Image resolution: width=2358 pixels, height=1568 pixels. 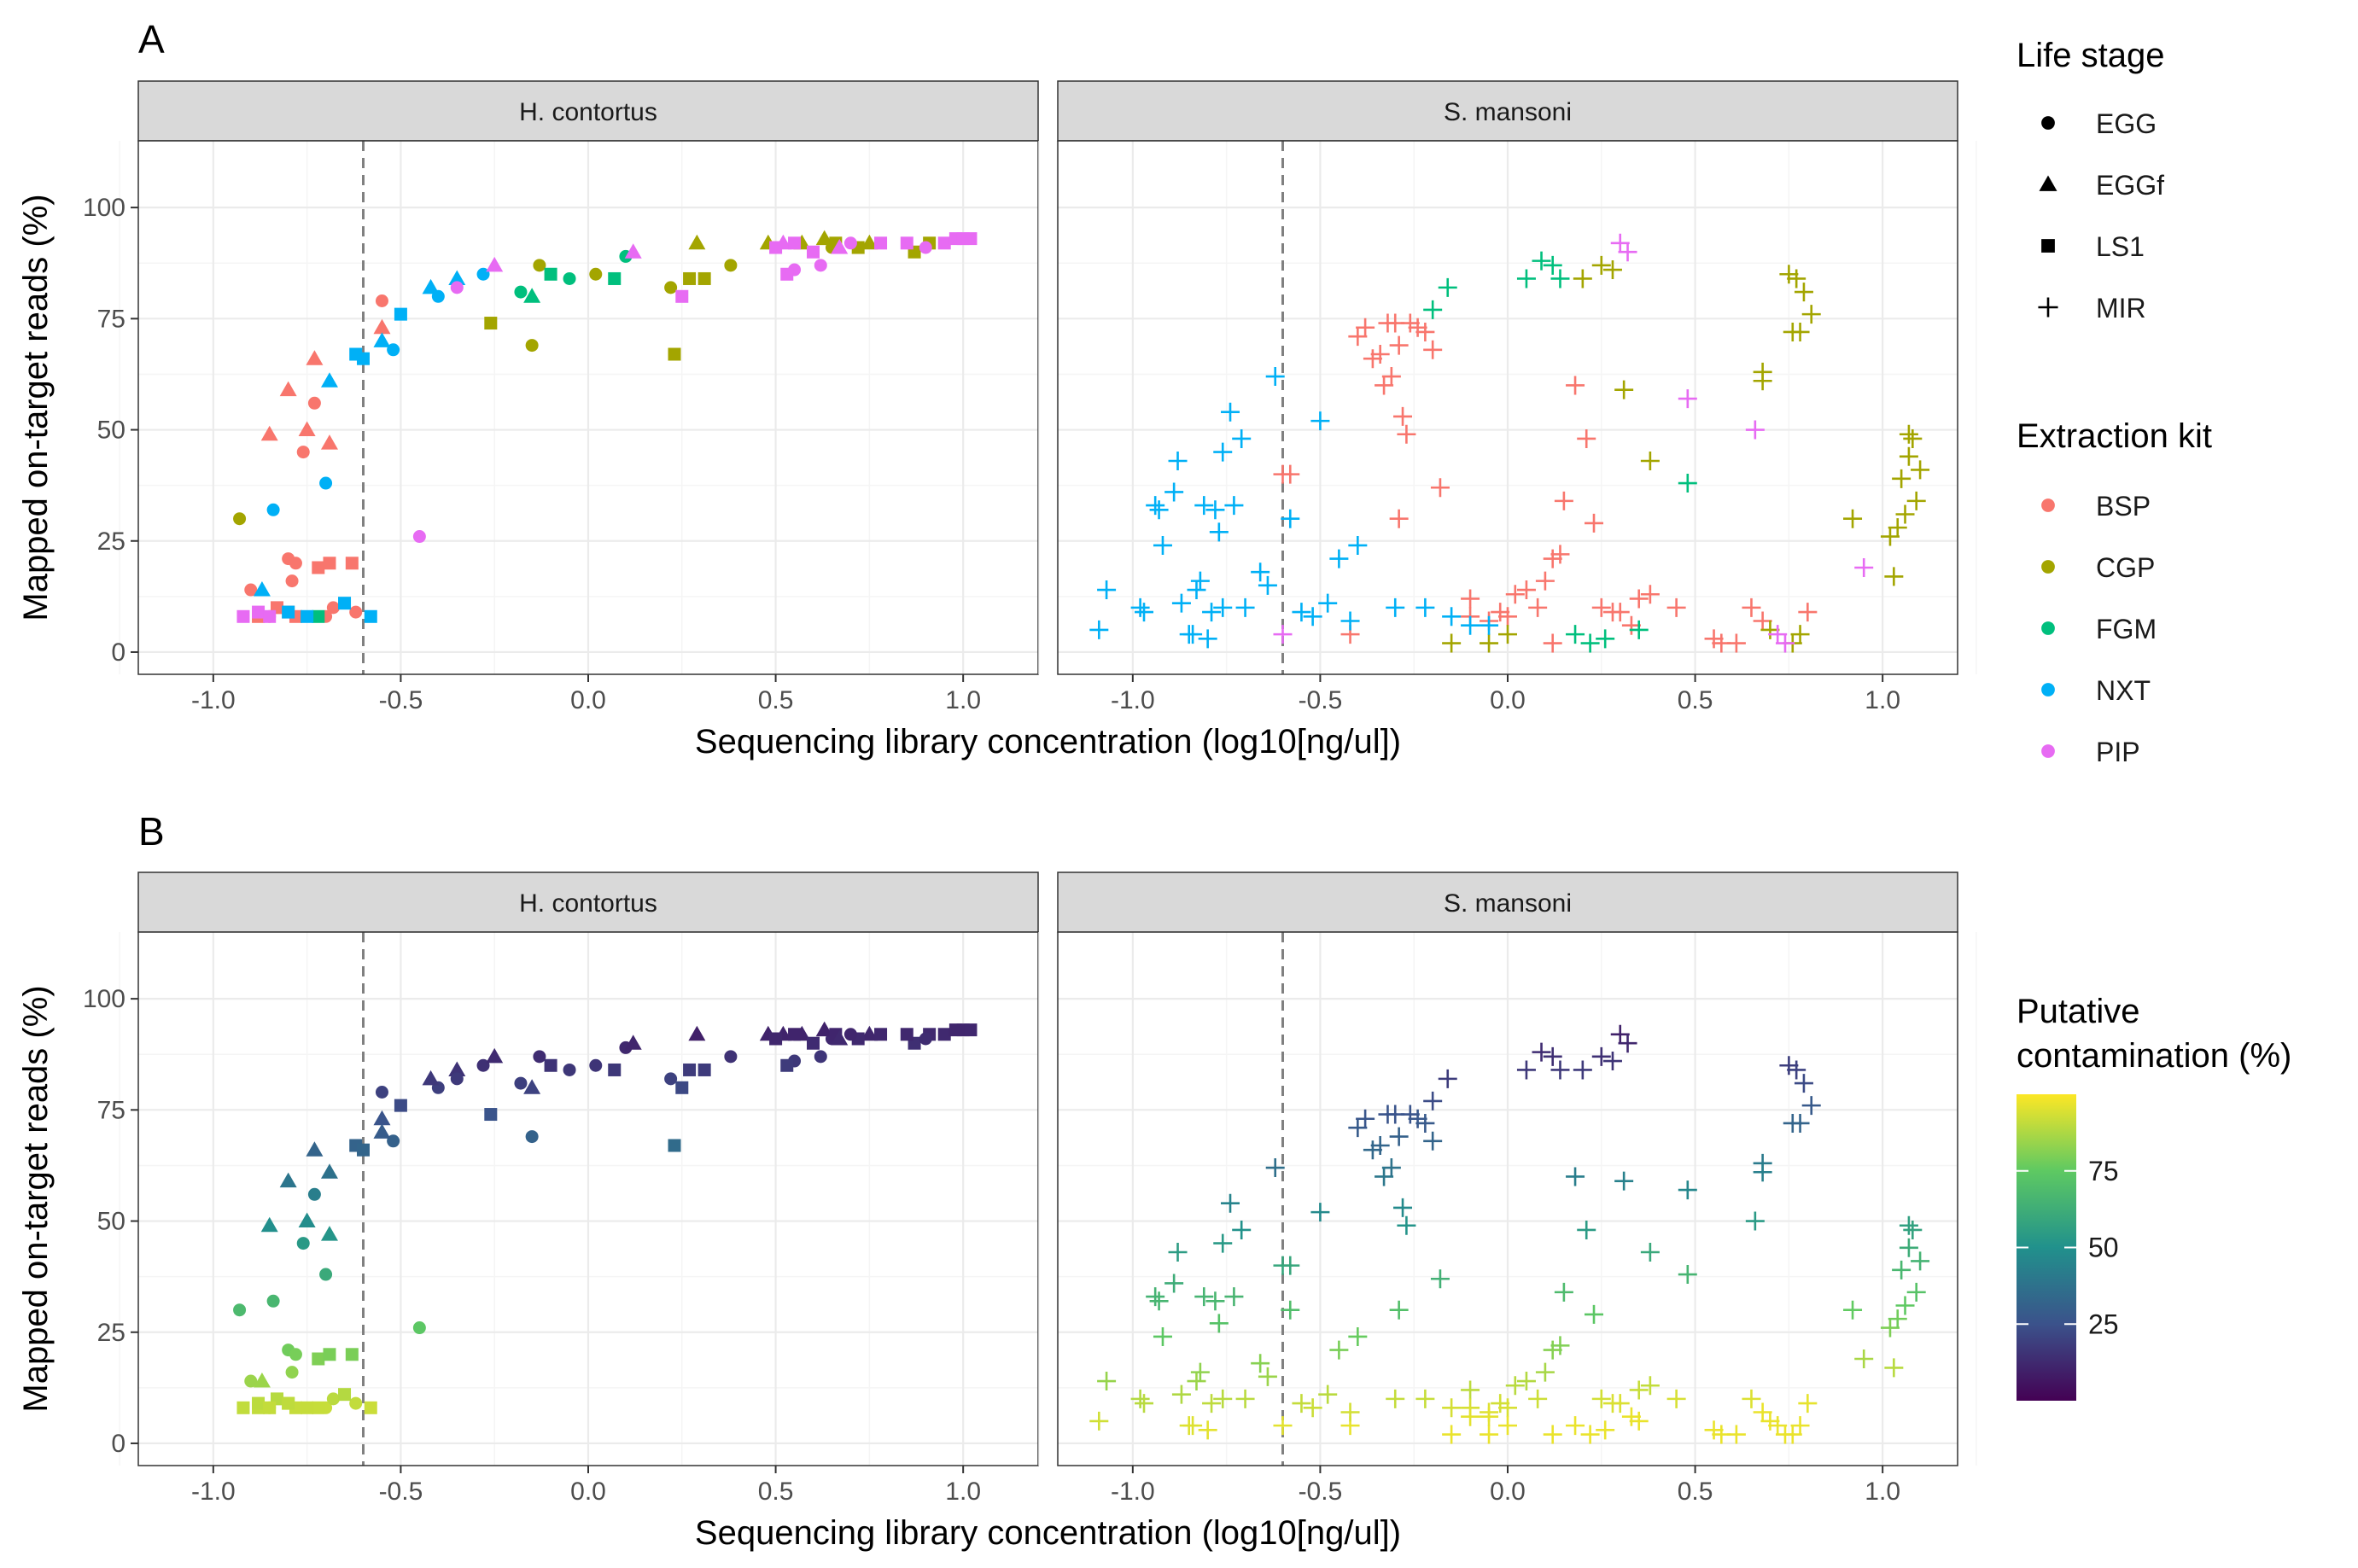 What do you see at coordinates (569, 1070) in the screenshot?
I see `point-fgm-egg` at bounding box center [569, 1070].